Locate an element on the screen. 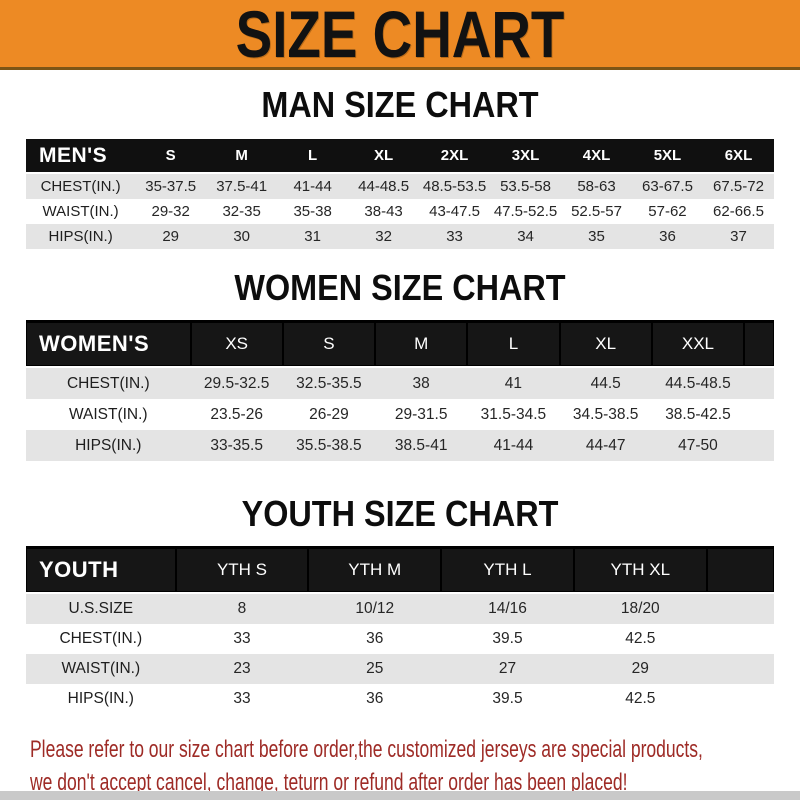 The width and height of the screenshot is (800, 800). size-value: 32.5-35.5 is located at coordinates (329, 383).